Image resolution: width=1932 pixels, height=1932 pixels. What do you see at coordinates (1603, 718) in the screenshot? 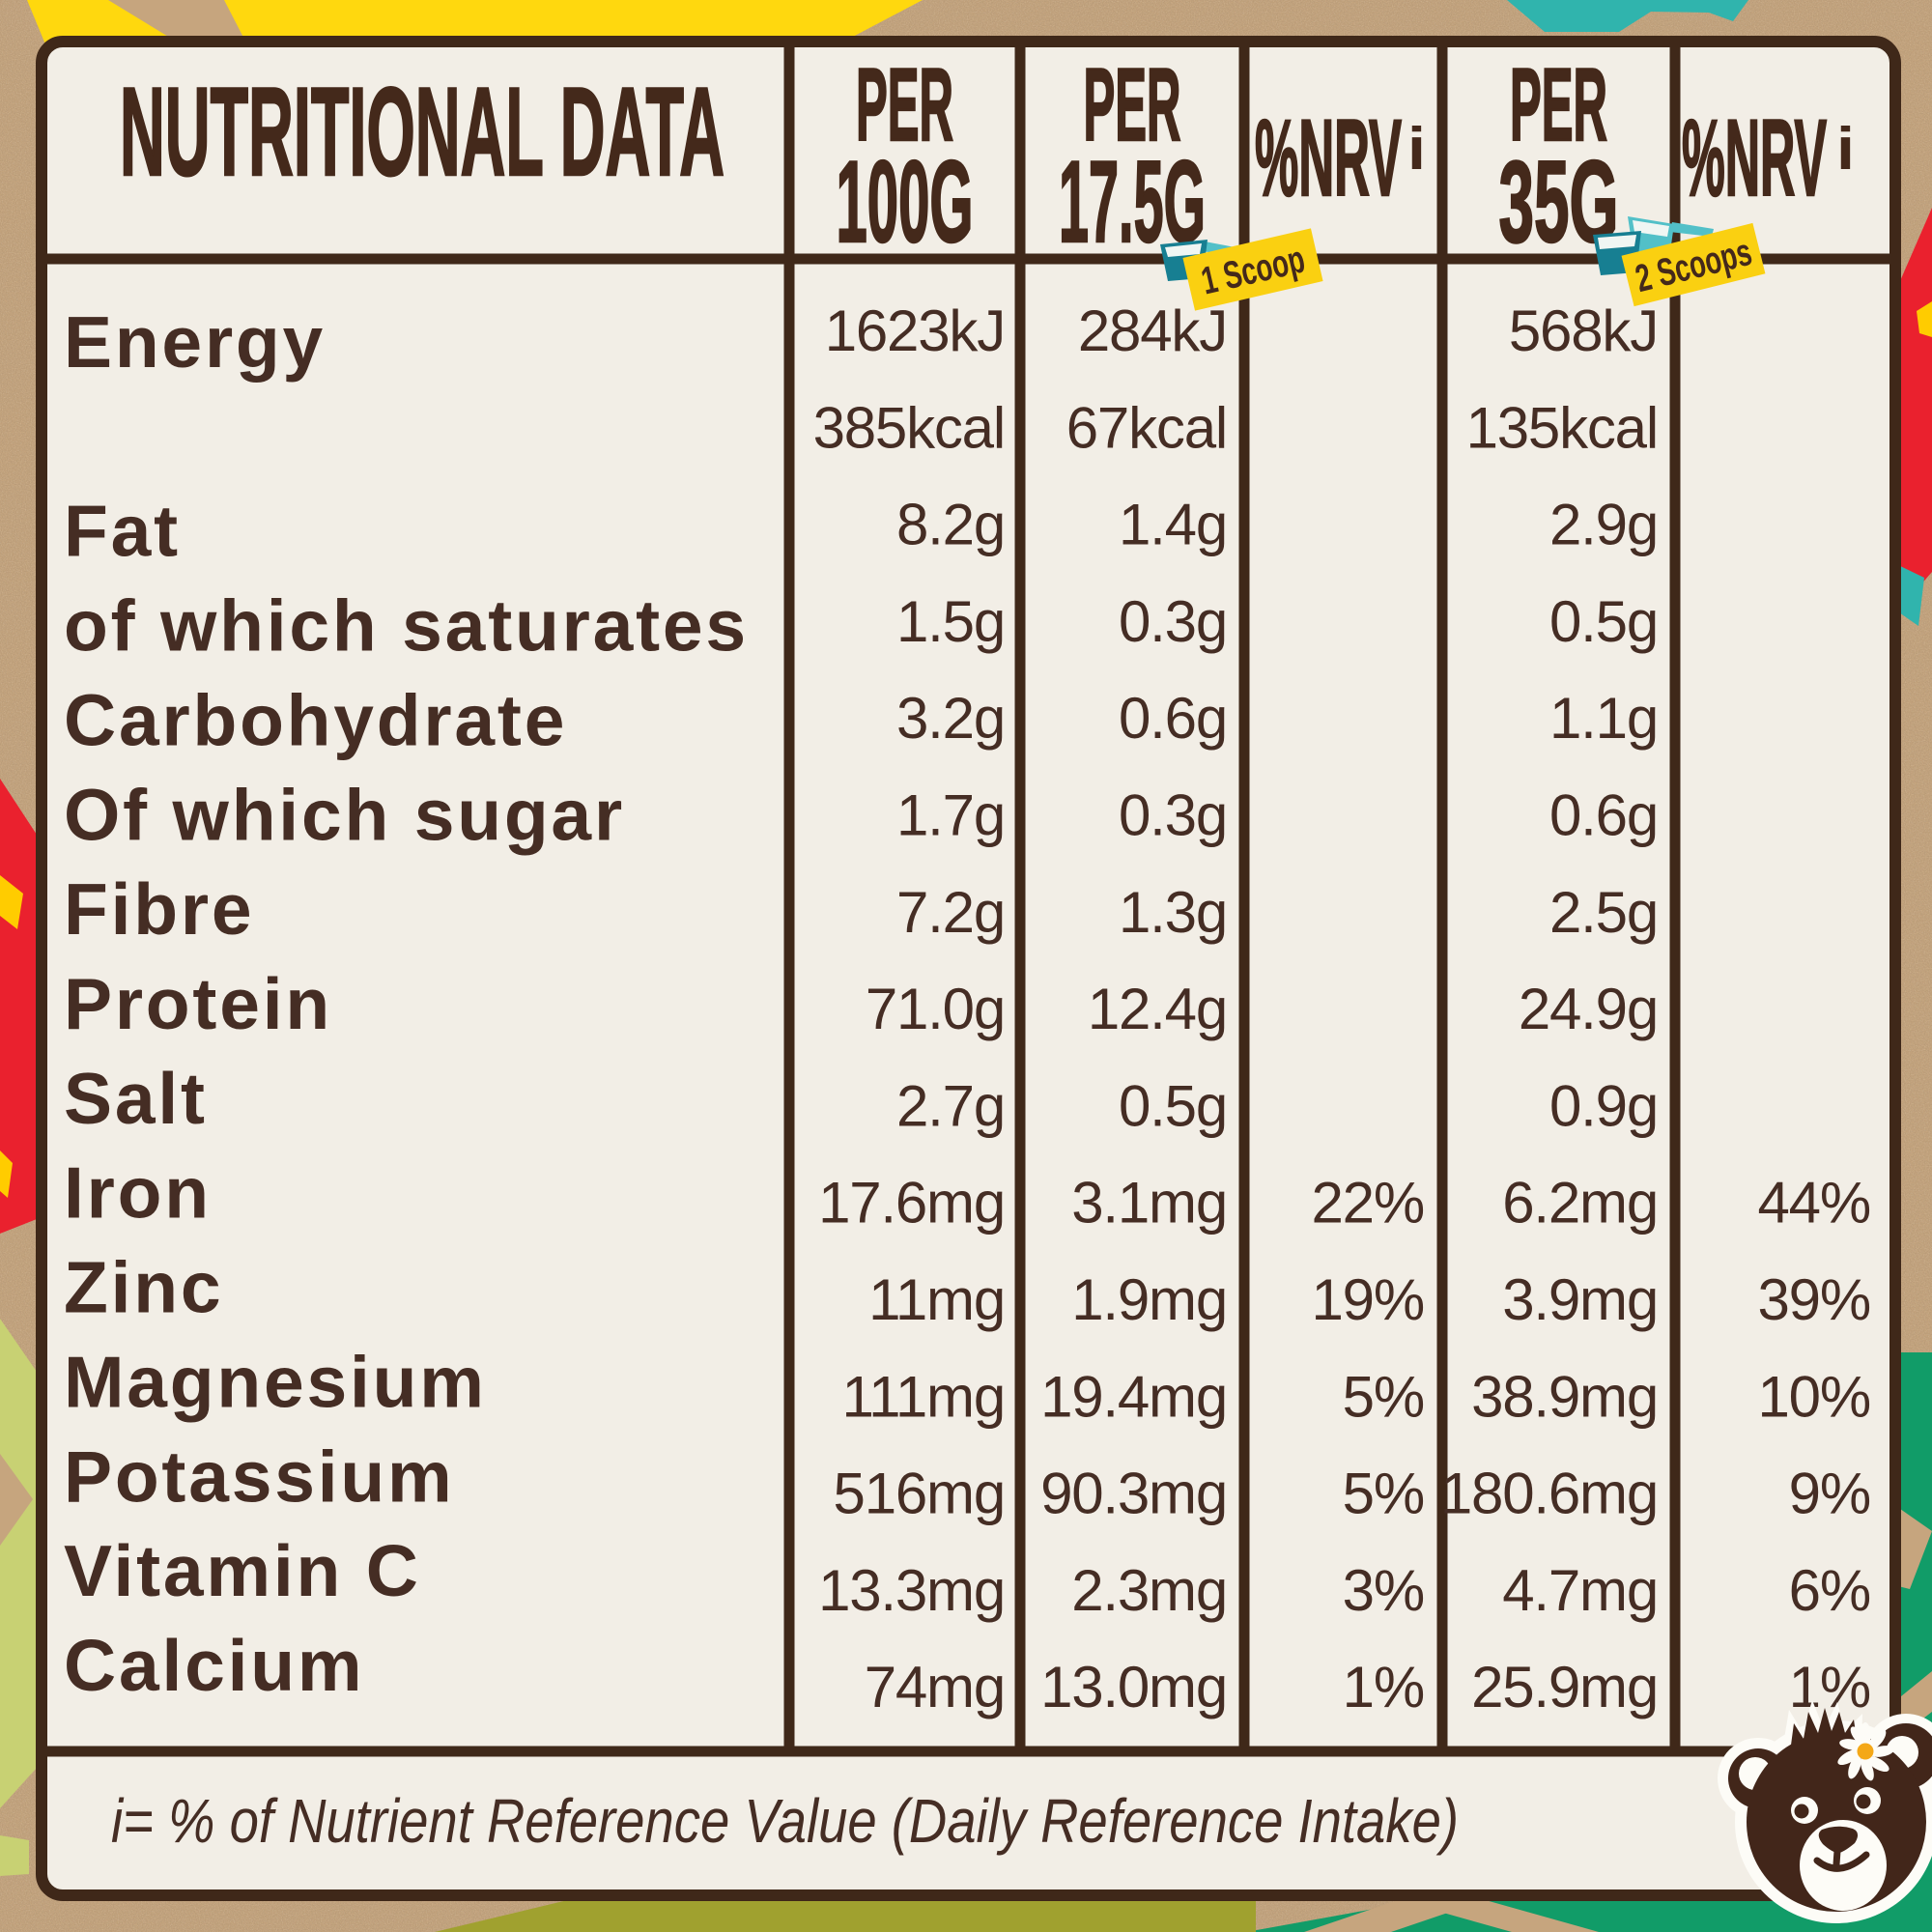
I see `svg-text: 1.1g` at bounding box center [1603, 718].